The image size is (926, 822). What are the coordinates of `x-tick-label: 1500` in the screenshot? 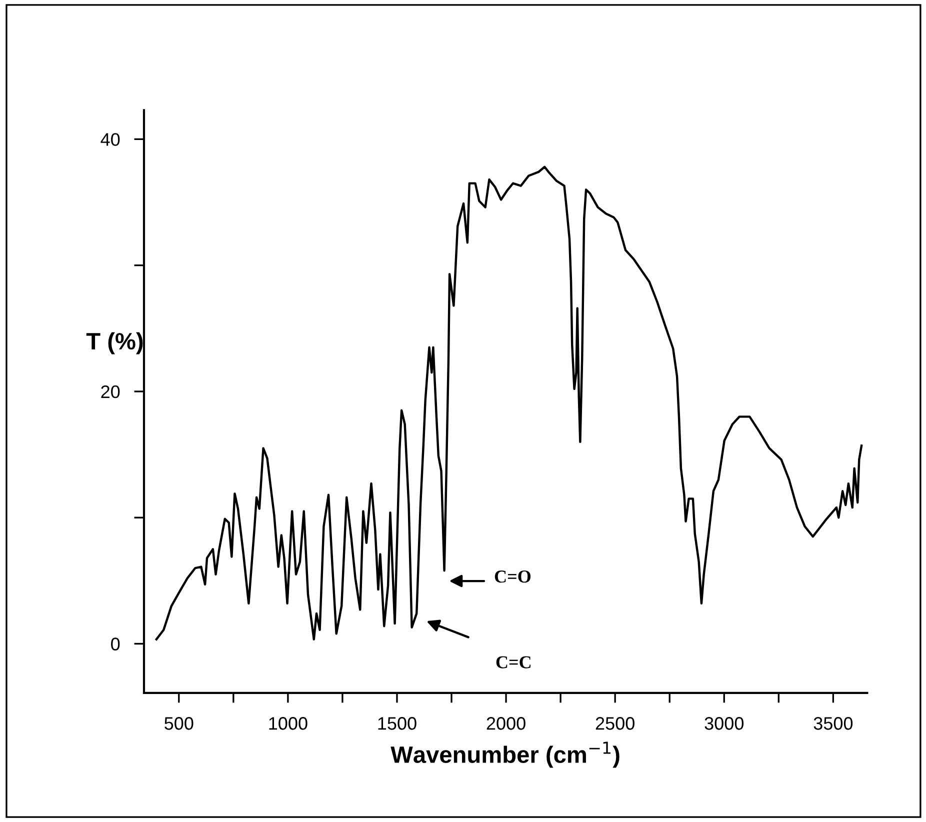 It's located at (397, 723).